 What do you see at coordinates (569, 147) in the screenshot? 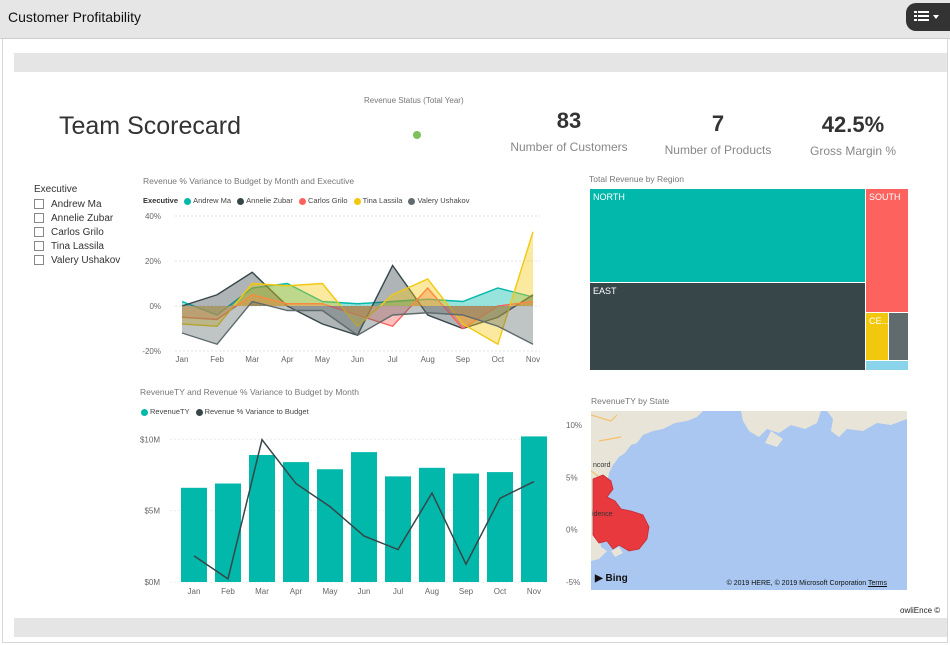
I see `kpi-label: Number of Customers` at bounding box center [569, 147].